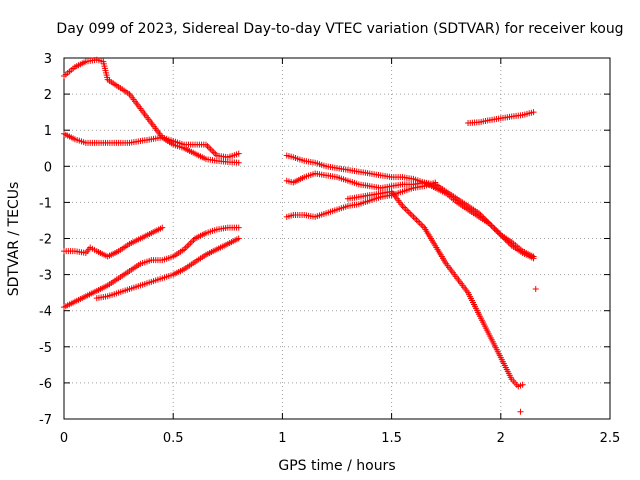 The image size is (640, 480). Describe the element at coordinates (173, 438) in the screenshot. I see `x-tick-label: 0.5` at that location.